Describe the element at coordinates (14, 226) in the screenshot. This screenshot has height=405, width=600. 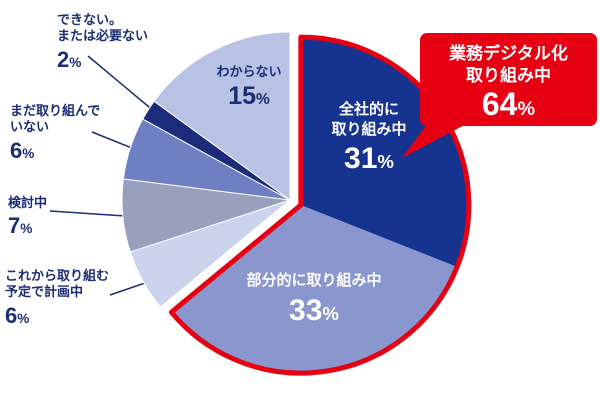
I see `percent-value: 7` at that location.